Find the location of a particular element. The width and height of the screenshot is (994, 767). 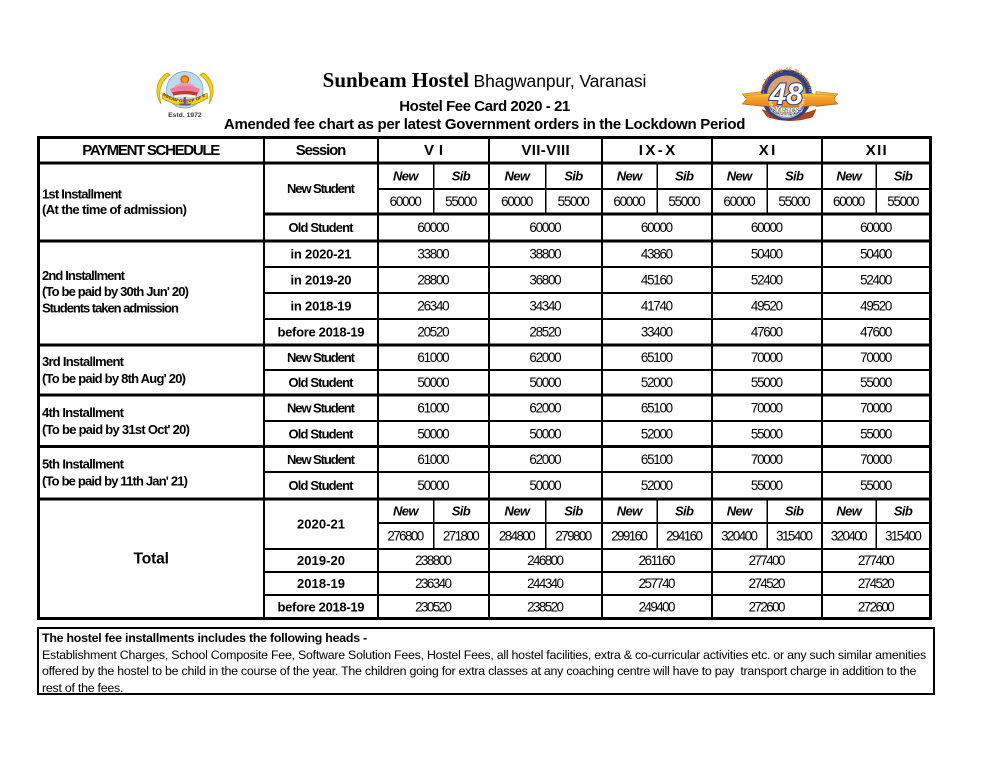

svg-text: (To be paid by 8th Aug' 20) is located at coordinates (114, 378).